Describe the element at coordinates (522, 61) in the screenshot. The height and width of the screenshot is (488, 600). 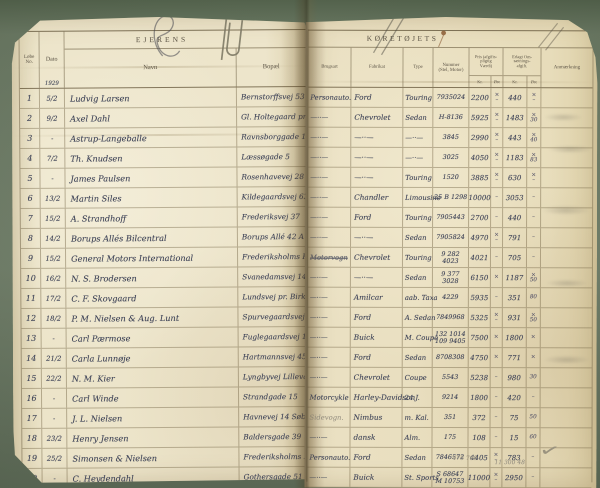
I see `column-header-erlagt-afgift: Erlagt Om- sætnings- afgift.` at that location.